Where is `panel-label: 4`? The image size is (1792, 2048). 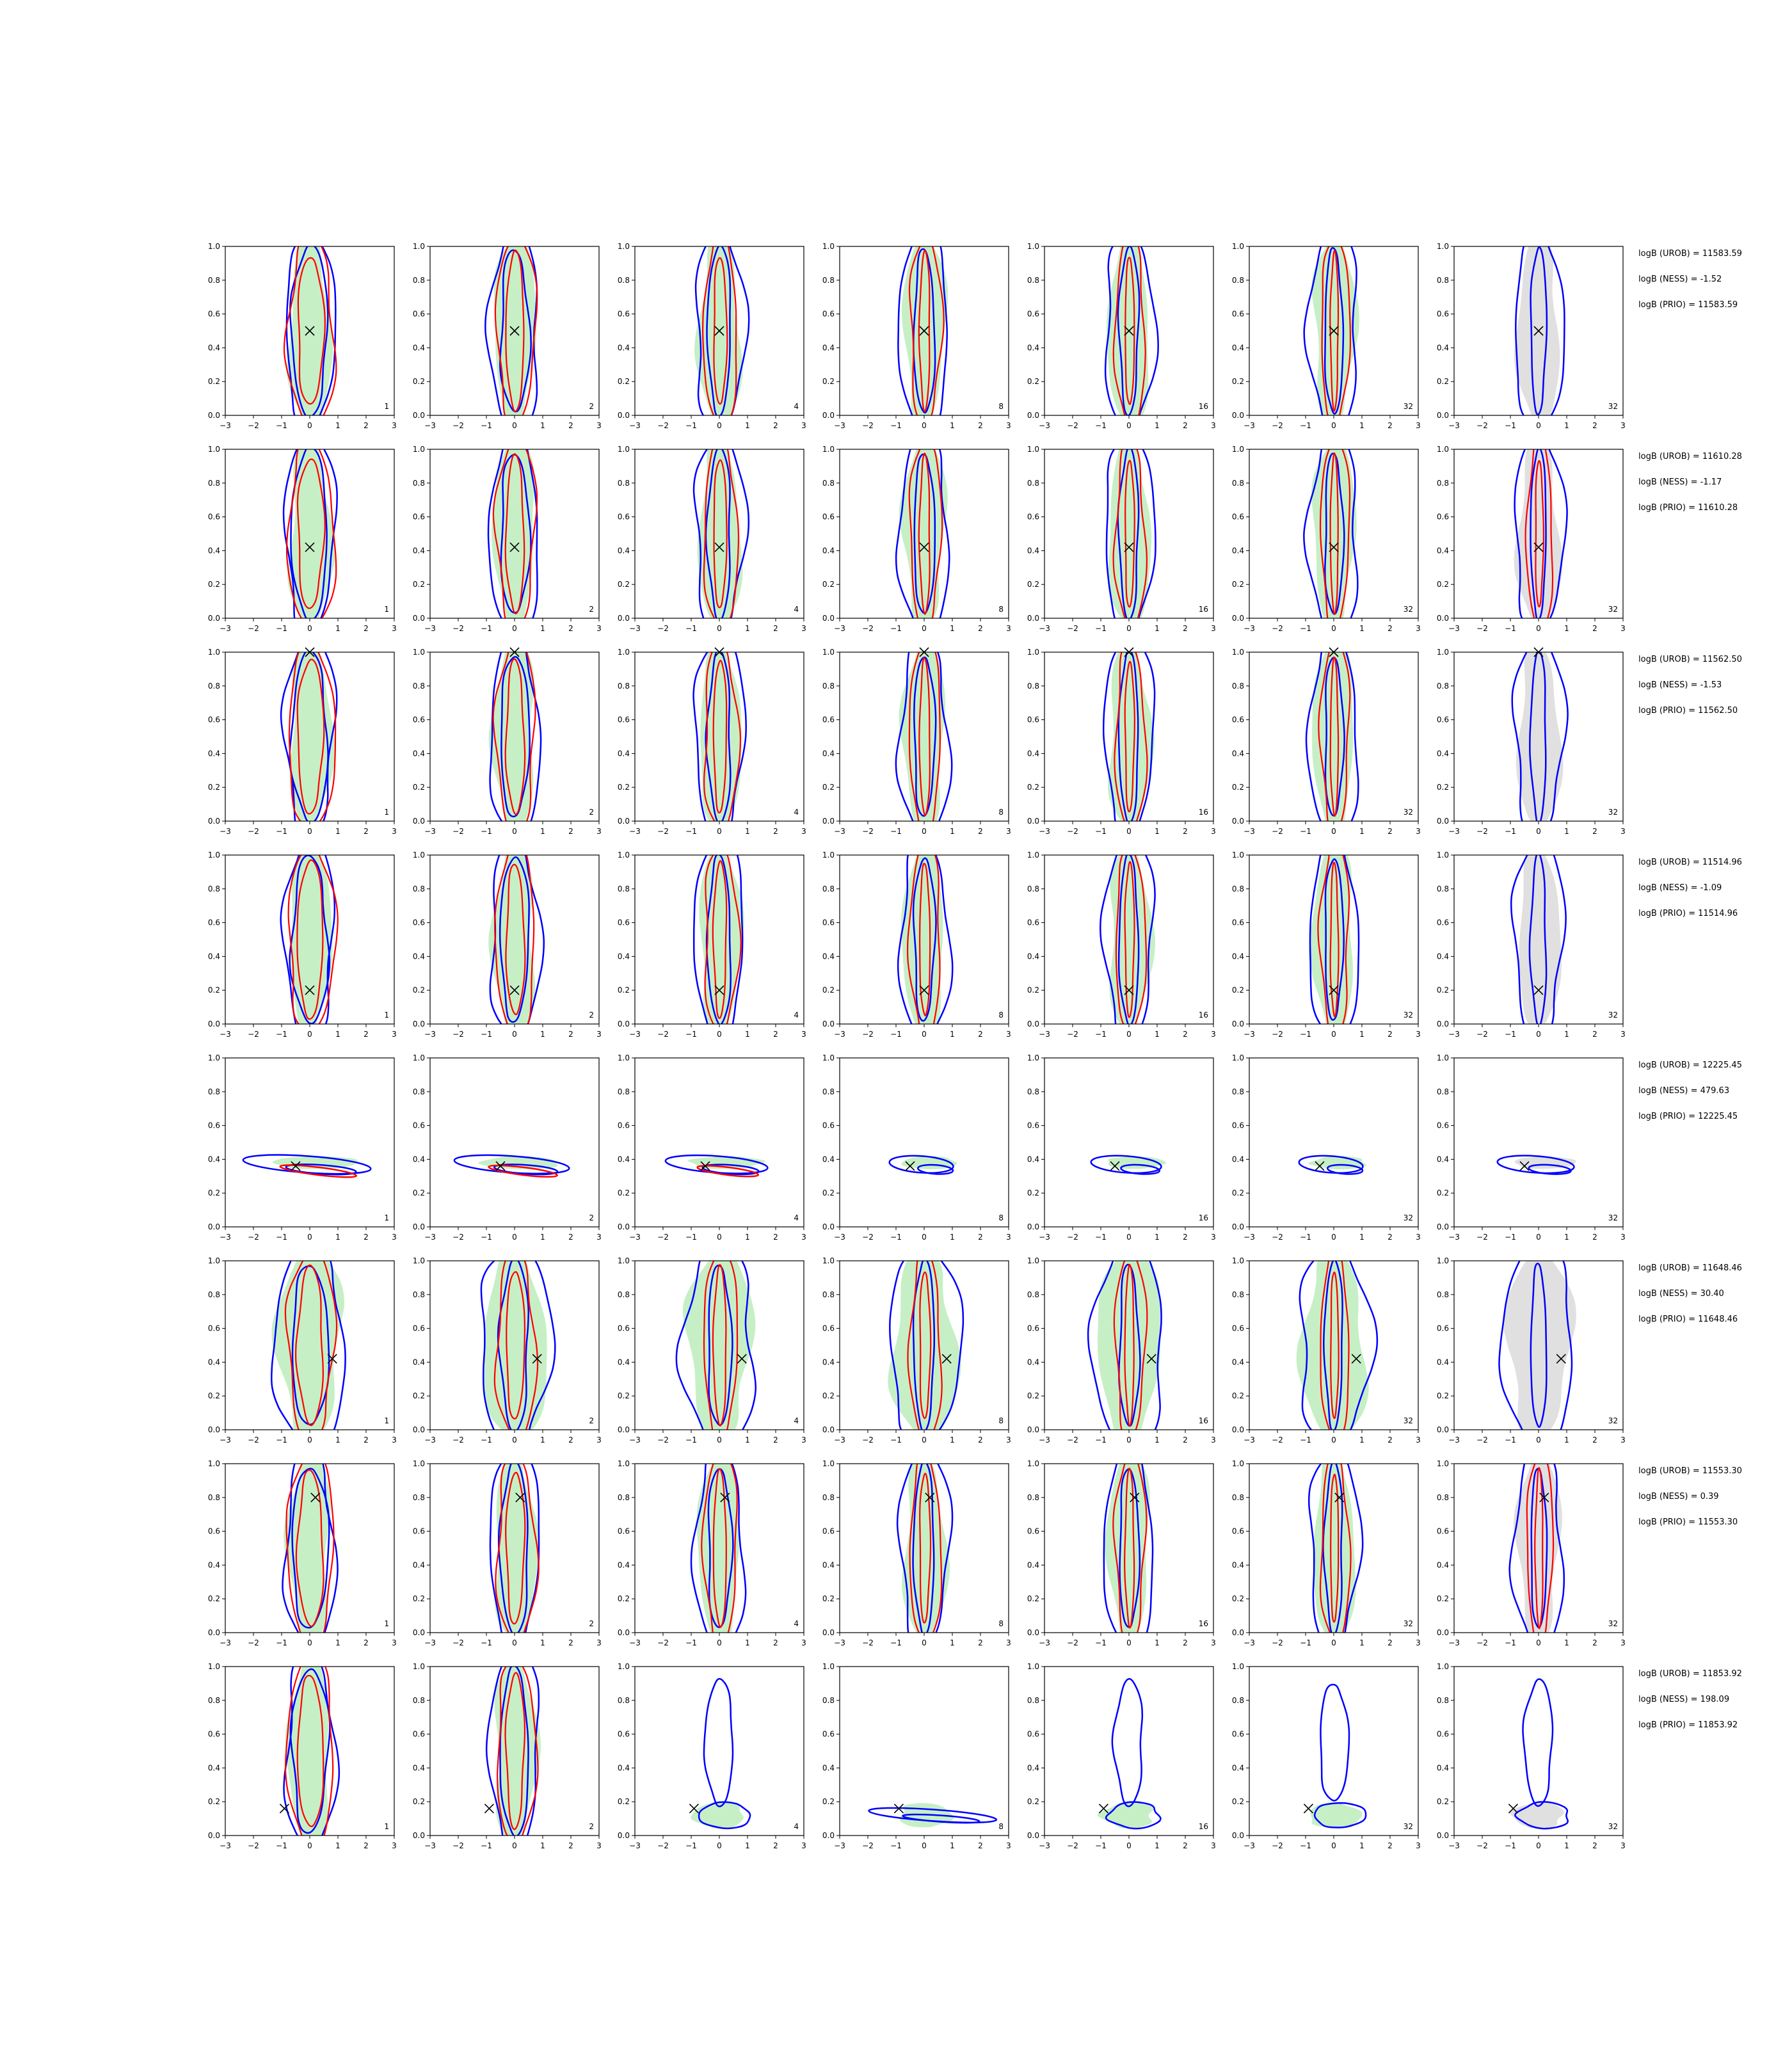
panel-label: 4 is located at coordinates (796, 1420).